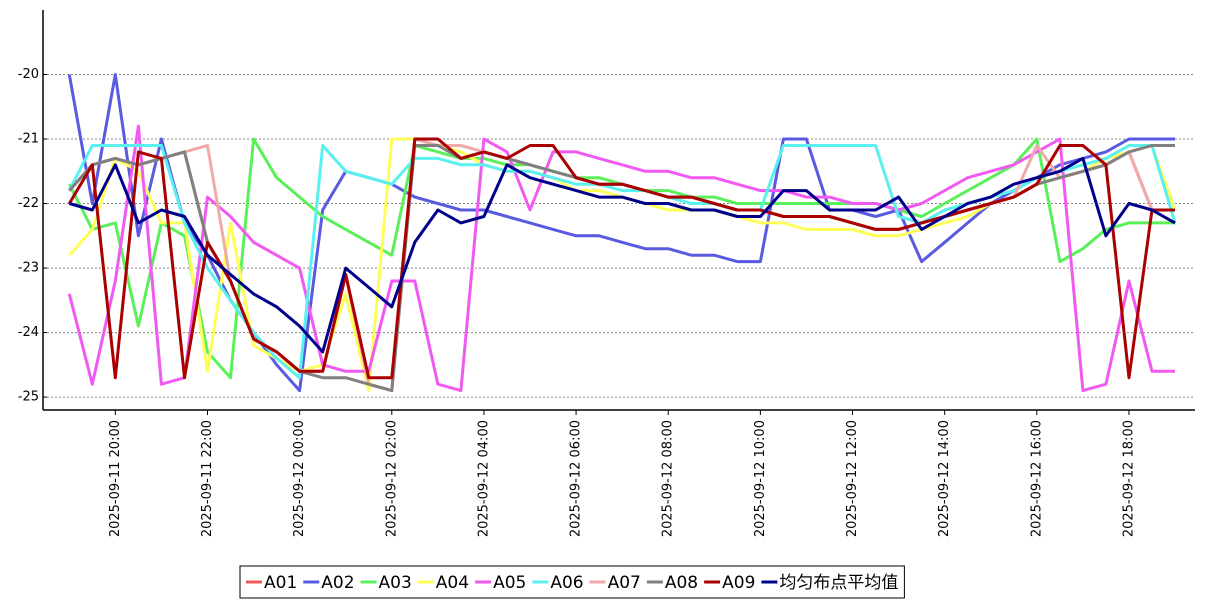  What do you see at coordinates (391, 478) in the screenshot?
I see `x-tick-label: 2025-09-12 02:00` at bounding box center [391, 478].